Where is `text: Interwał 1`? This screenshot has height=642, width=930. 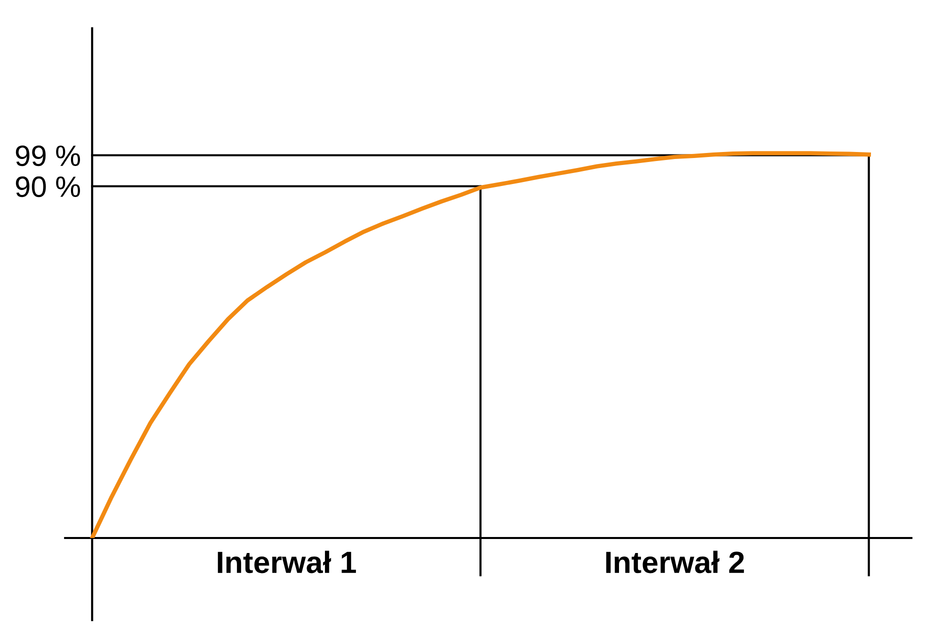
text: Interwał 1 is located at coordinates (287, 562).